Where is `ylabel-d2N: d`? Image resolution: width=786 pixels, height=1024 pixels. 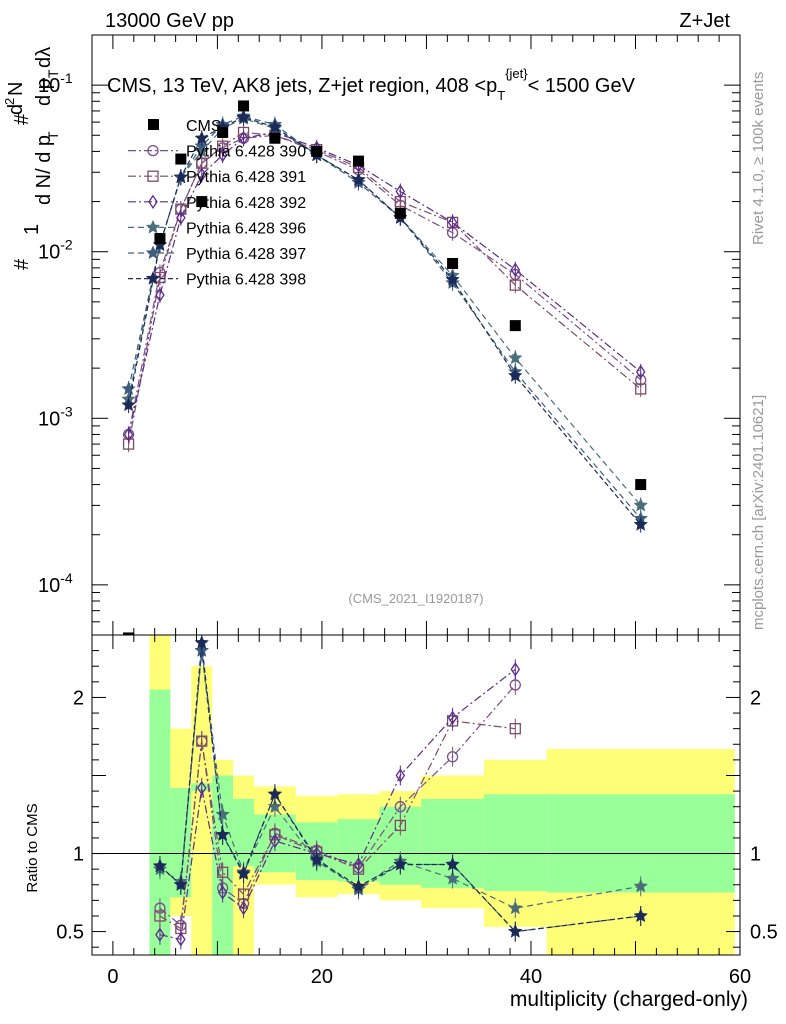 ylabel-d2N: d is located at coordinates (16, 109).